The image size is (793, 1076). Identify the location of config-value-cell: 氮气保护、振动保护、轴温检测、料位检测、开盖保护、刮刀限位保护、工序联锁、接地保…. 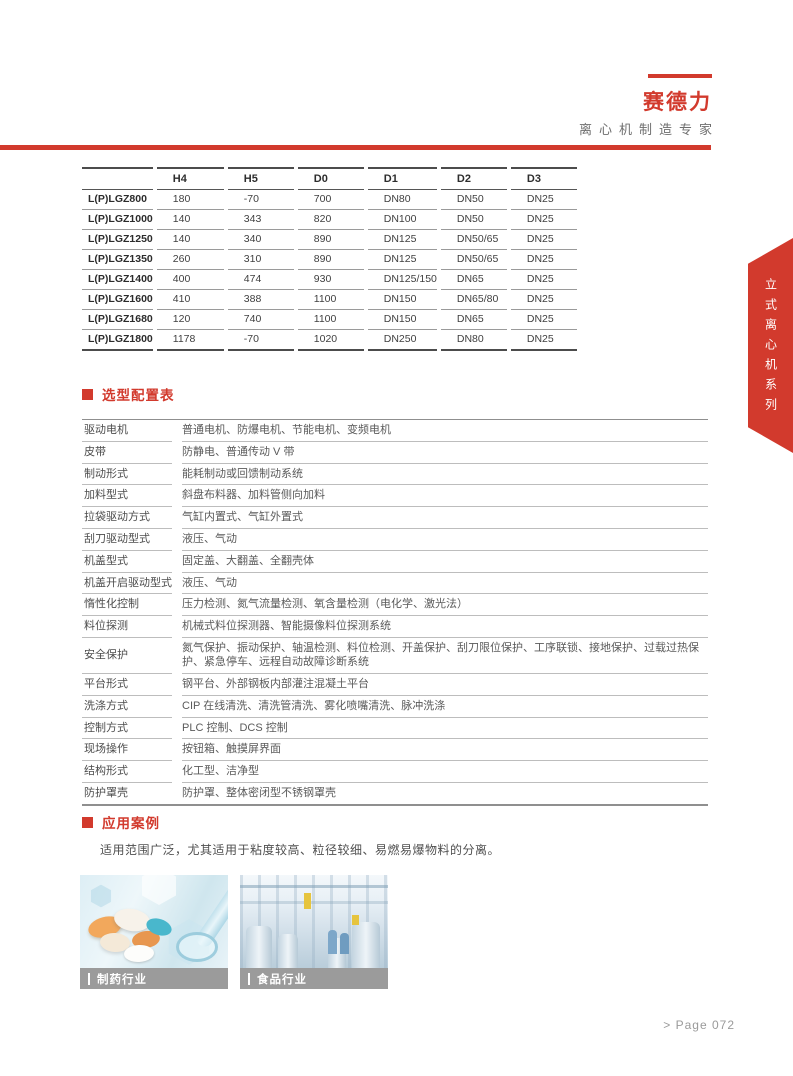
(445, 656).